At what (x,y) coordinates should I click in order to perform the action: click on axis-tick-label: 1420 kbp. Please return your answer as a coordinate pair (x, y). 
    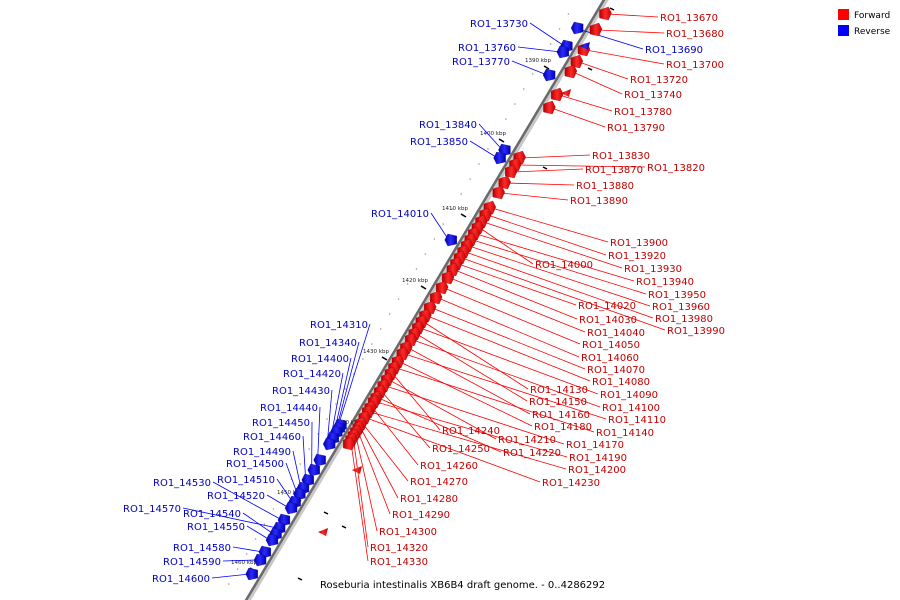
    Looking at the image, I should click on (415, 281).